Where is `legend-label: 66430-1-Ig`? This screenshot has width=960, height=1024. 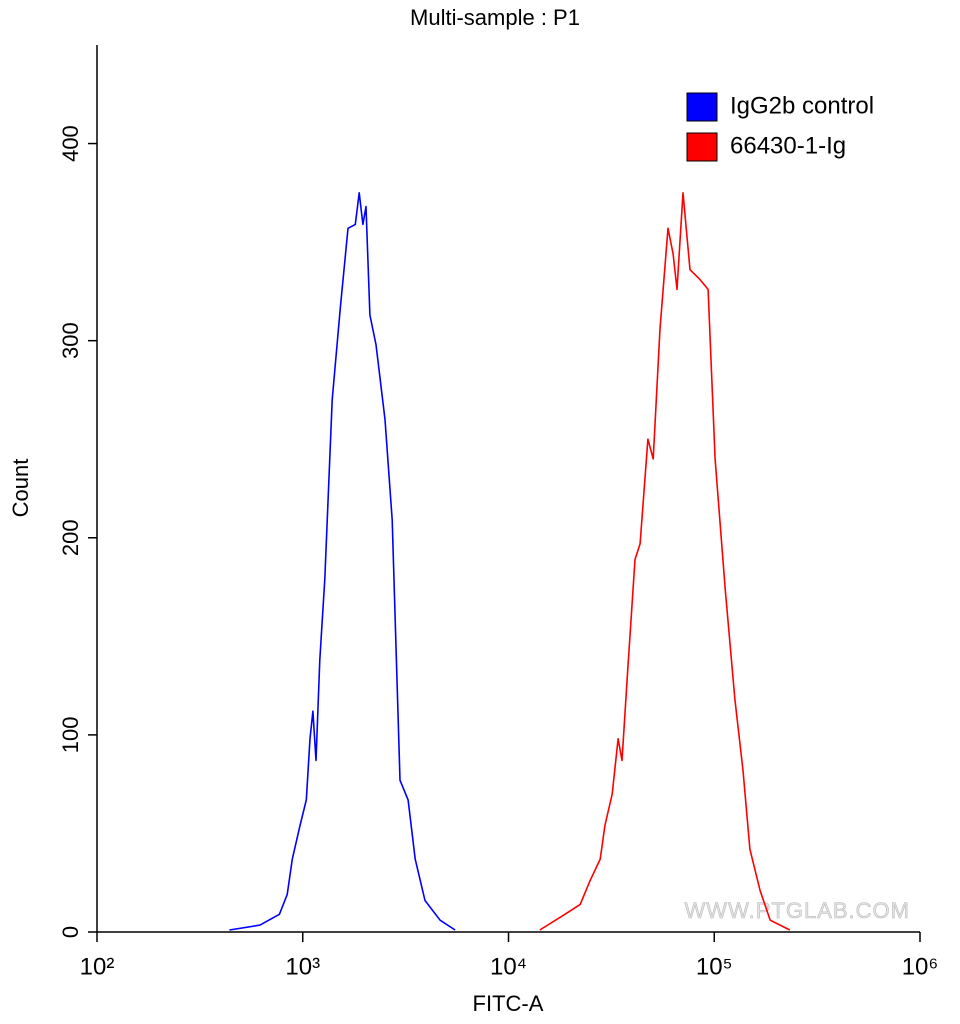 legend-label: 66430-1-Ig is located at coordinates (788, 145).